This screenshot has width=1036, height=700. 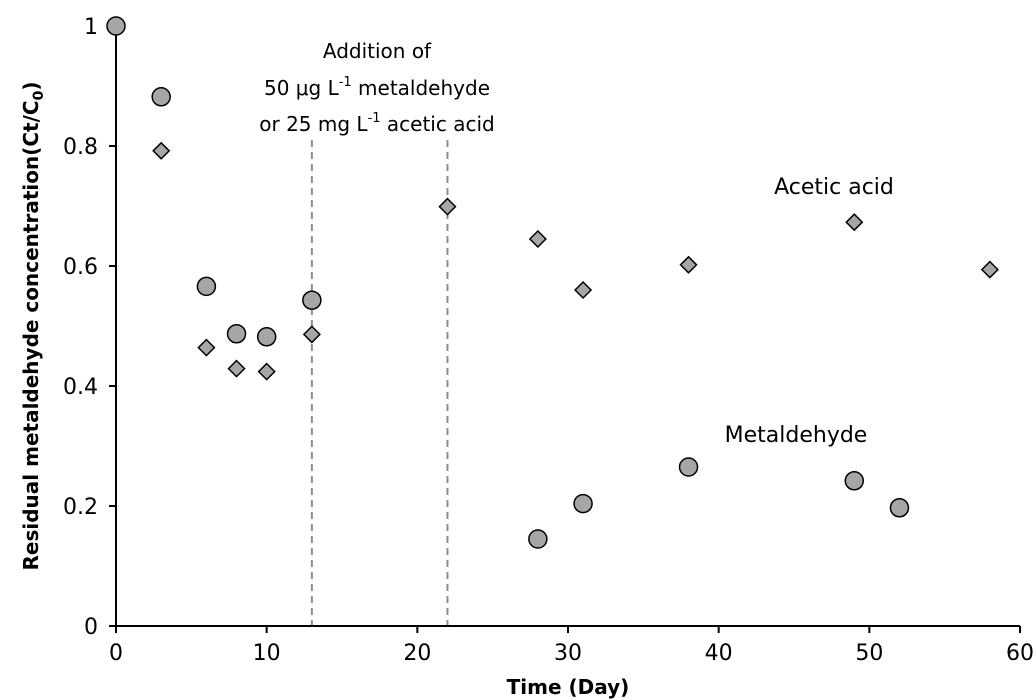 What do you see at coordinates (1020, 653) in the screenshot?
I see `x-tick-label: 60` at bounding box center [1020, 653].